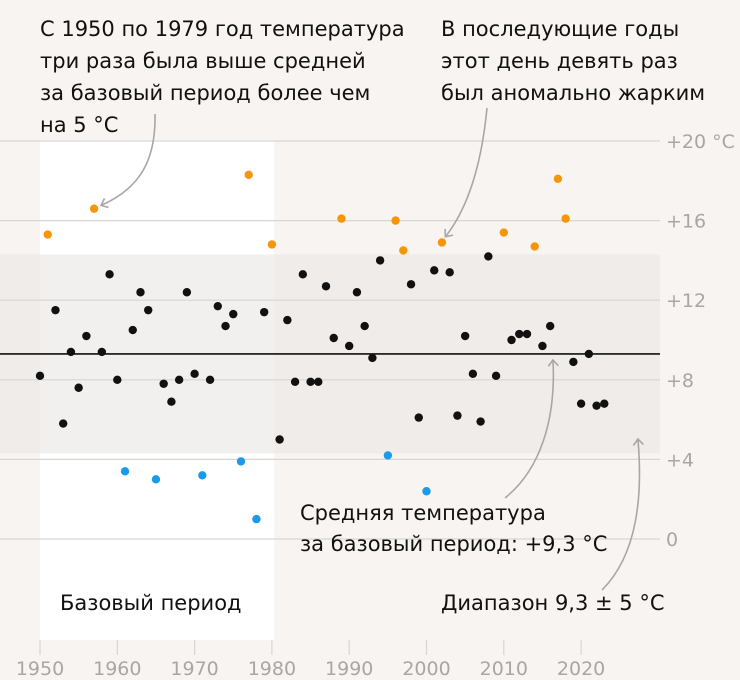 Image resolution: width=740 pixels, height=680 pixels. Describe the element at coordinates (222, 29) in the screenshot. I see `annotation-left-line-1: С 1950 по 1979 год температура` at that location.